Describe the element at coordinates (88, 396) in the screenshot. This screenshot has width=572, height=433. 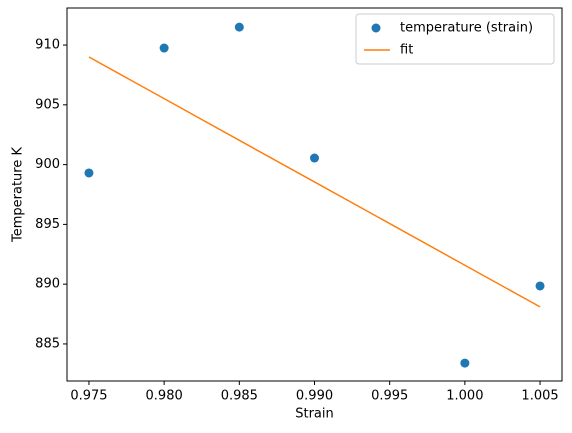
I see `x-tick-label: 0.975` at that location.